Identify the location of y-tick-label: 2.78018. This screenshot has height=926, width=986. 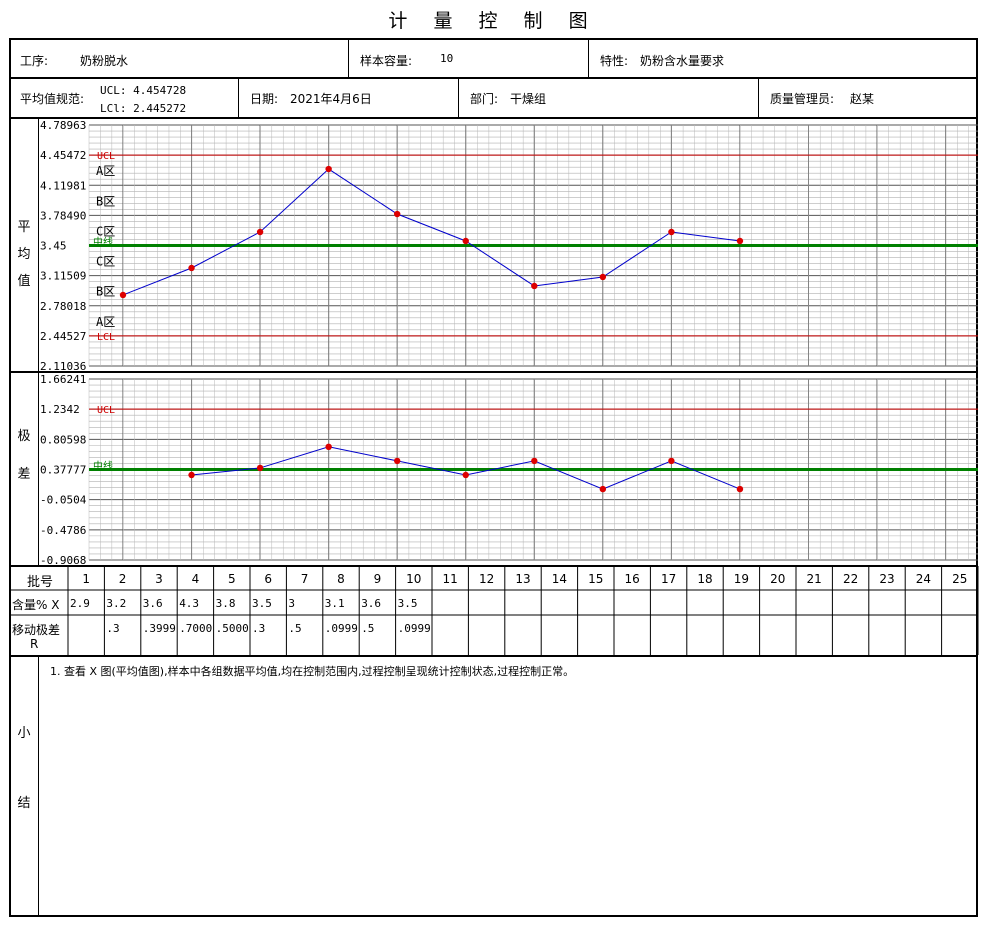
(63, 306).